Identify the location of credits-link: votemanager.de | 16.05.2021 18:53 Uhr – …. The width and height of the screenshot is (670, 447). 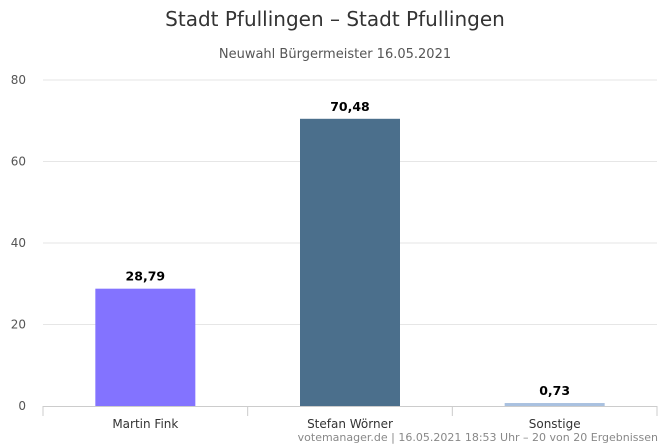
(478, 437).